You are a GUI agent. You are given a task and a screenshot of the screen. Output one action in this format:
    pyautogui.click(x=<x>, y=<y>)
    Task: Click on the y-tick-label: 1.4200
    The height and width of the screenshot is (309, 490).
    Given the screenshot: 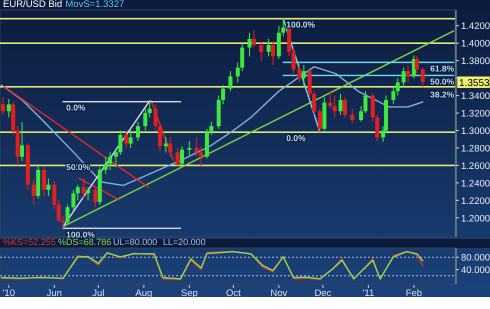 What is the action you would take?
    pyautogui.click(x=475, y=26)
    